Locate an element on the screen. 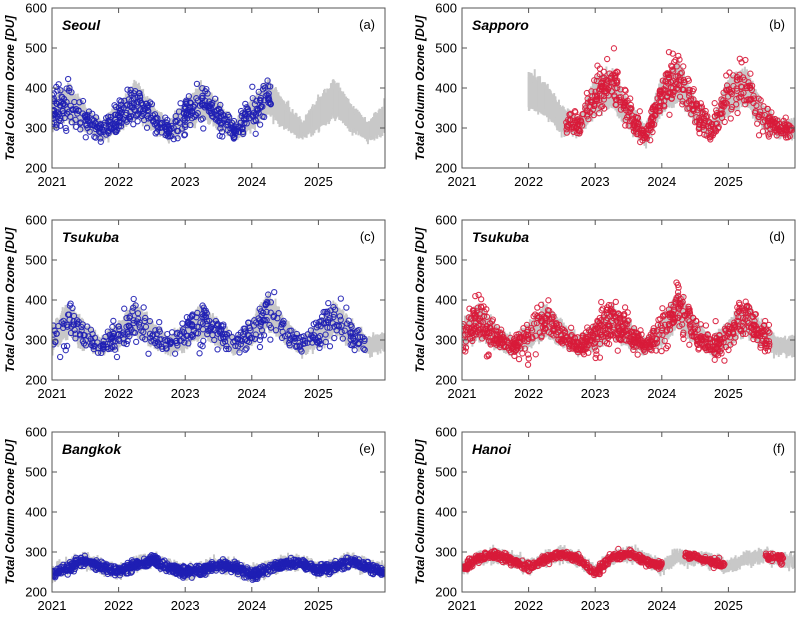 The width and height of the screenshot is (800, 634). x-tick-label: 2024 is located at coordinates (661, 181).